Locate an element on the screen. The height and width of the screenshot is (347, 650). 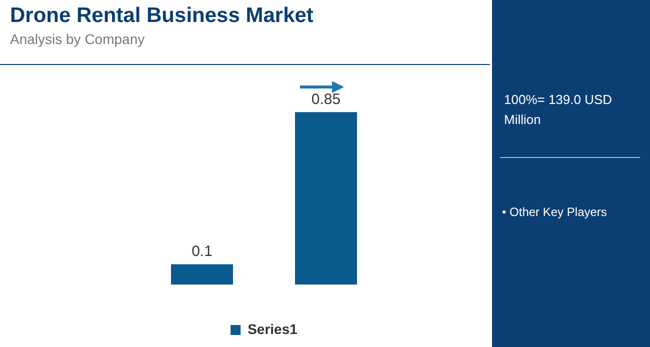
text: • Other Key Players is located at coordinates (555, 212).